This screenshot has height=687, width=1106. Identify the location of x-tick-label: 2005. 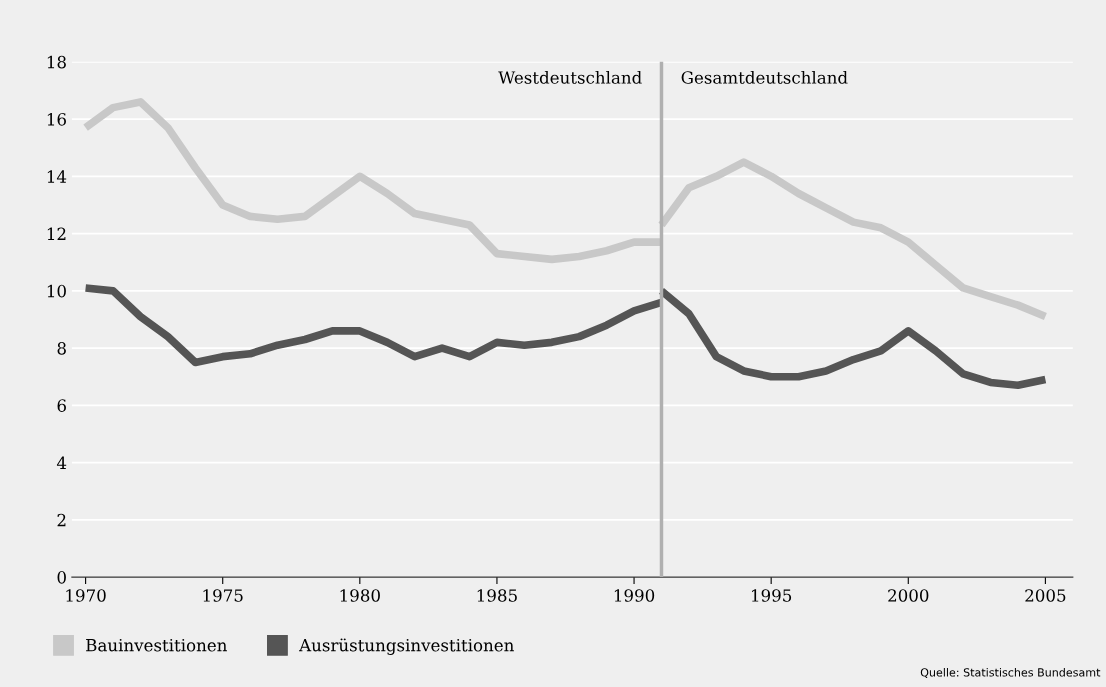
(1045, 595).